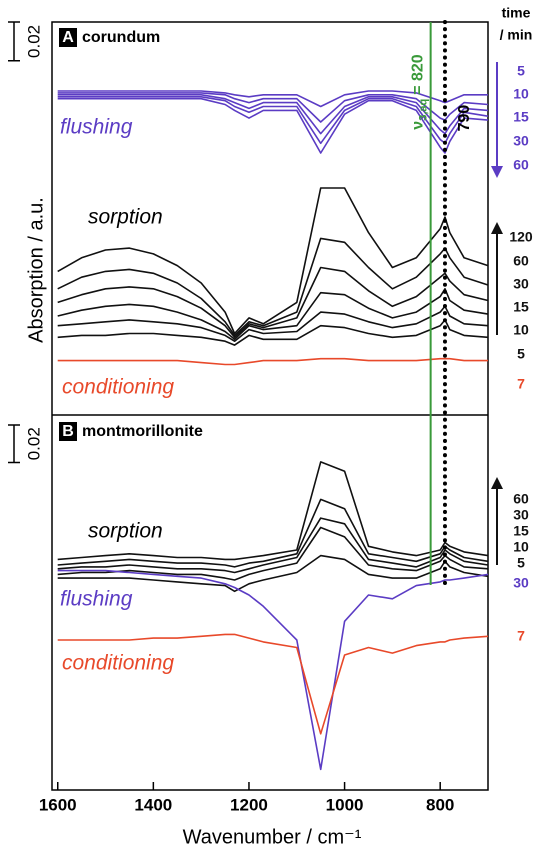 The height and width of the screenshot is (856, 546). Describe the element at coordinates (142, 431) in the screenshot. I see `panel-title: montmorillonite` at that location.